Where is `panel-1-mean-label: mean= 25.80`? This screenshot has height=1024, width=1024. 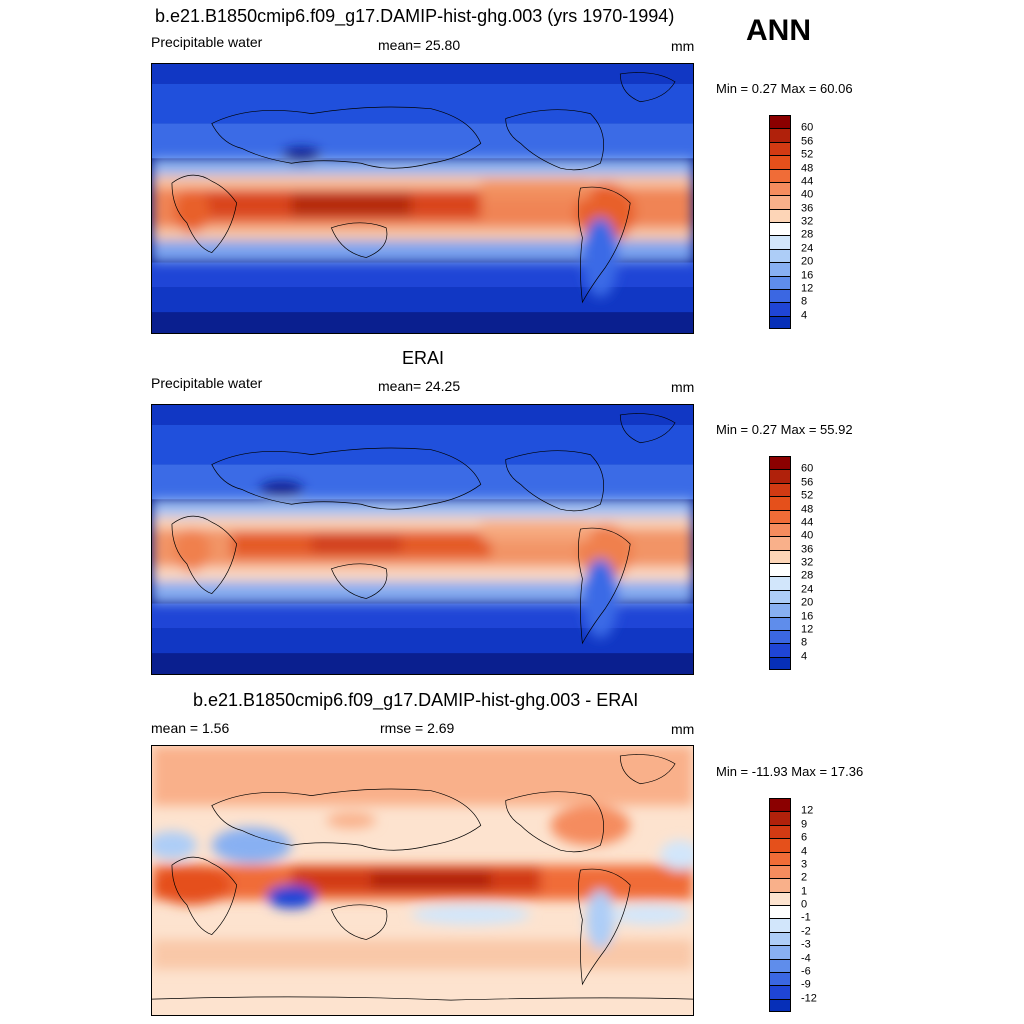
panel-1-mean-label: mean= 25.80 is located at coordinates (419, 45).